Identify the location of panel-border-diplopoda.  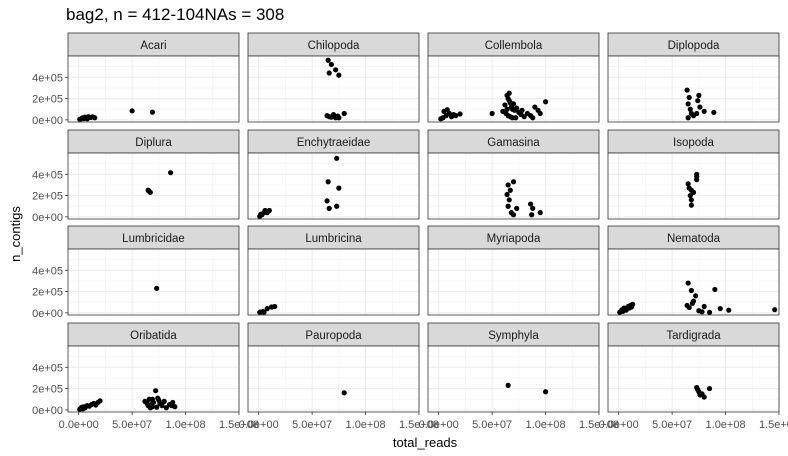
(693, 89).